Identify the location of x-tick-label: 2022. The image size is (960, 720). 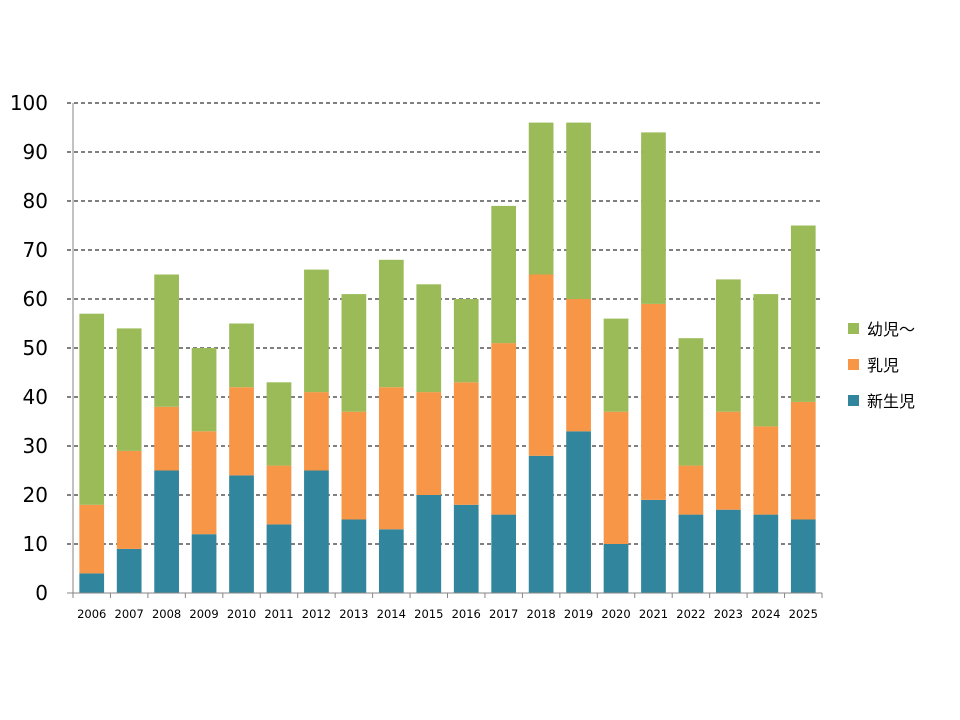
(690, 614).